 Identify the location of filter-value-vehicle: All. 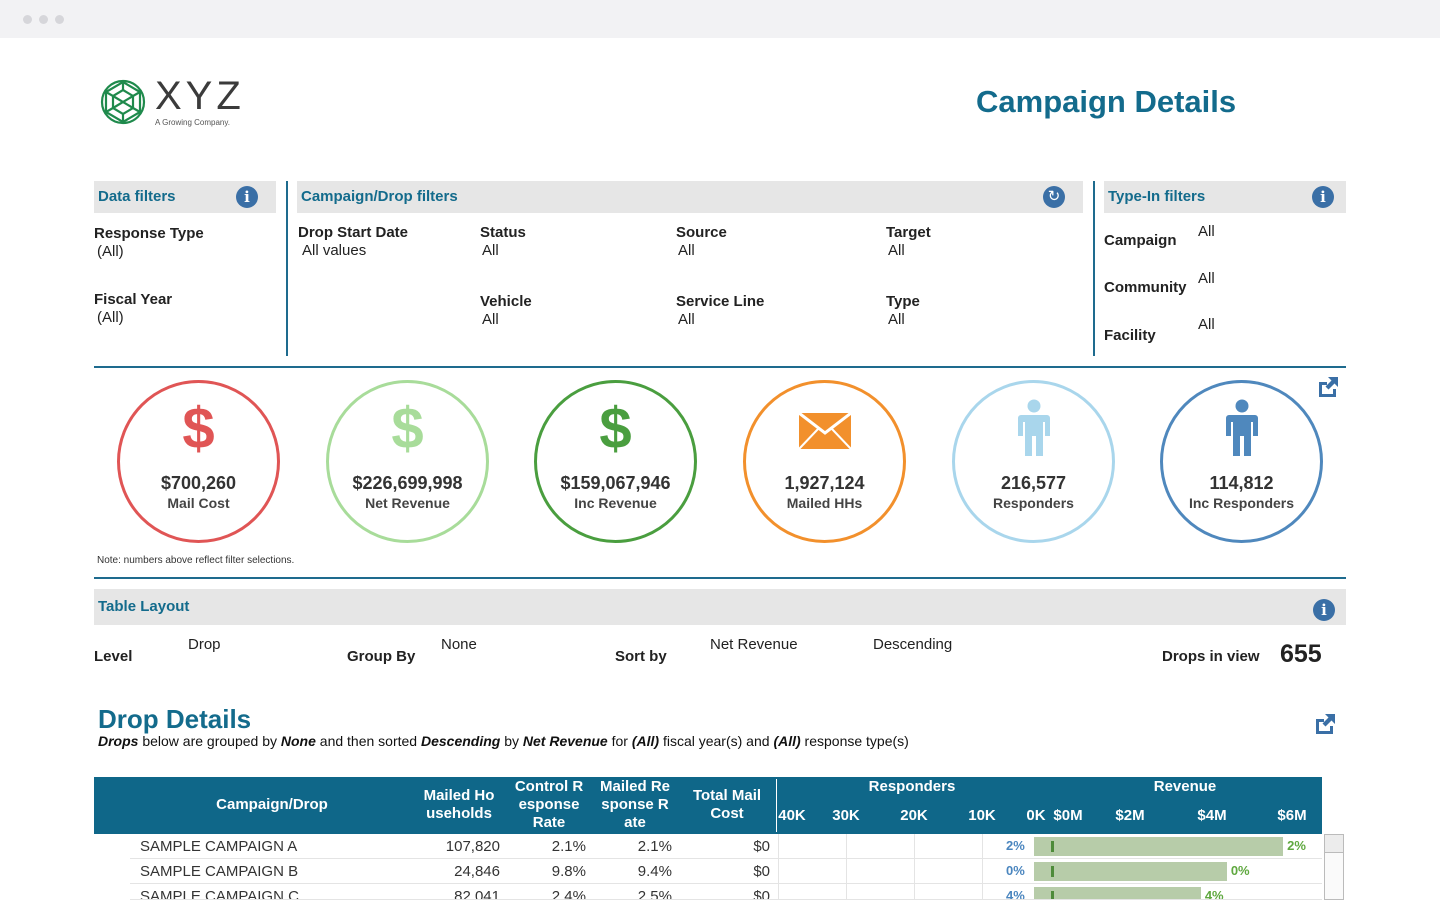
(490, 319).